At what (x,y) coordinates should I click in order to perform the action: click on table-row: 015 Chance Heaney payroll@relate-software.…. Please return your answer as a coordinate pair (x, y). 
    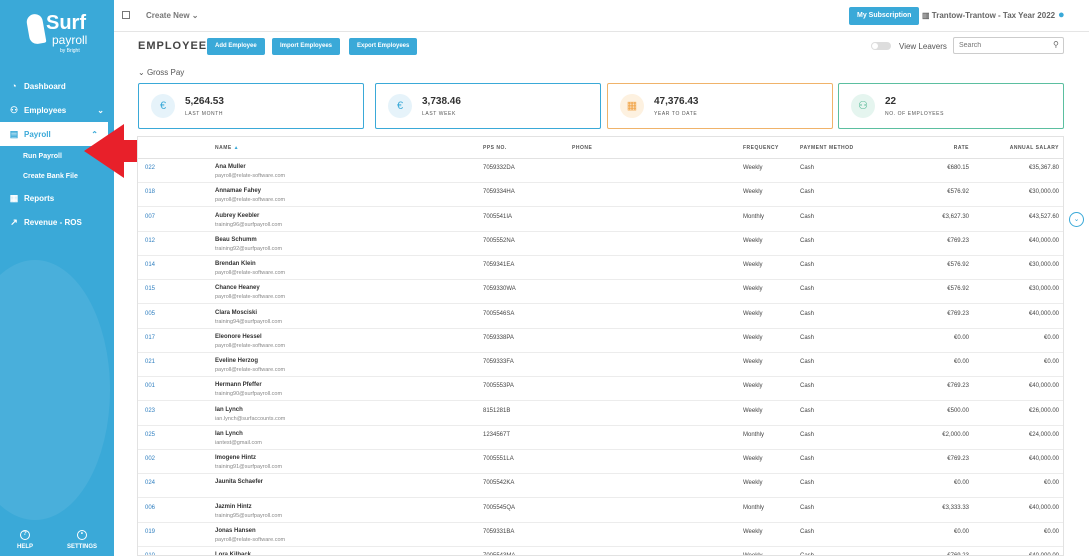
    Looking at the image, I should click on (600, 292).